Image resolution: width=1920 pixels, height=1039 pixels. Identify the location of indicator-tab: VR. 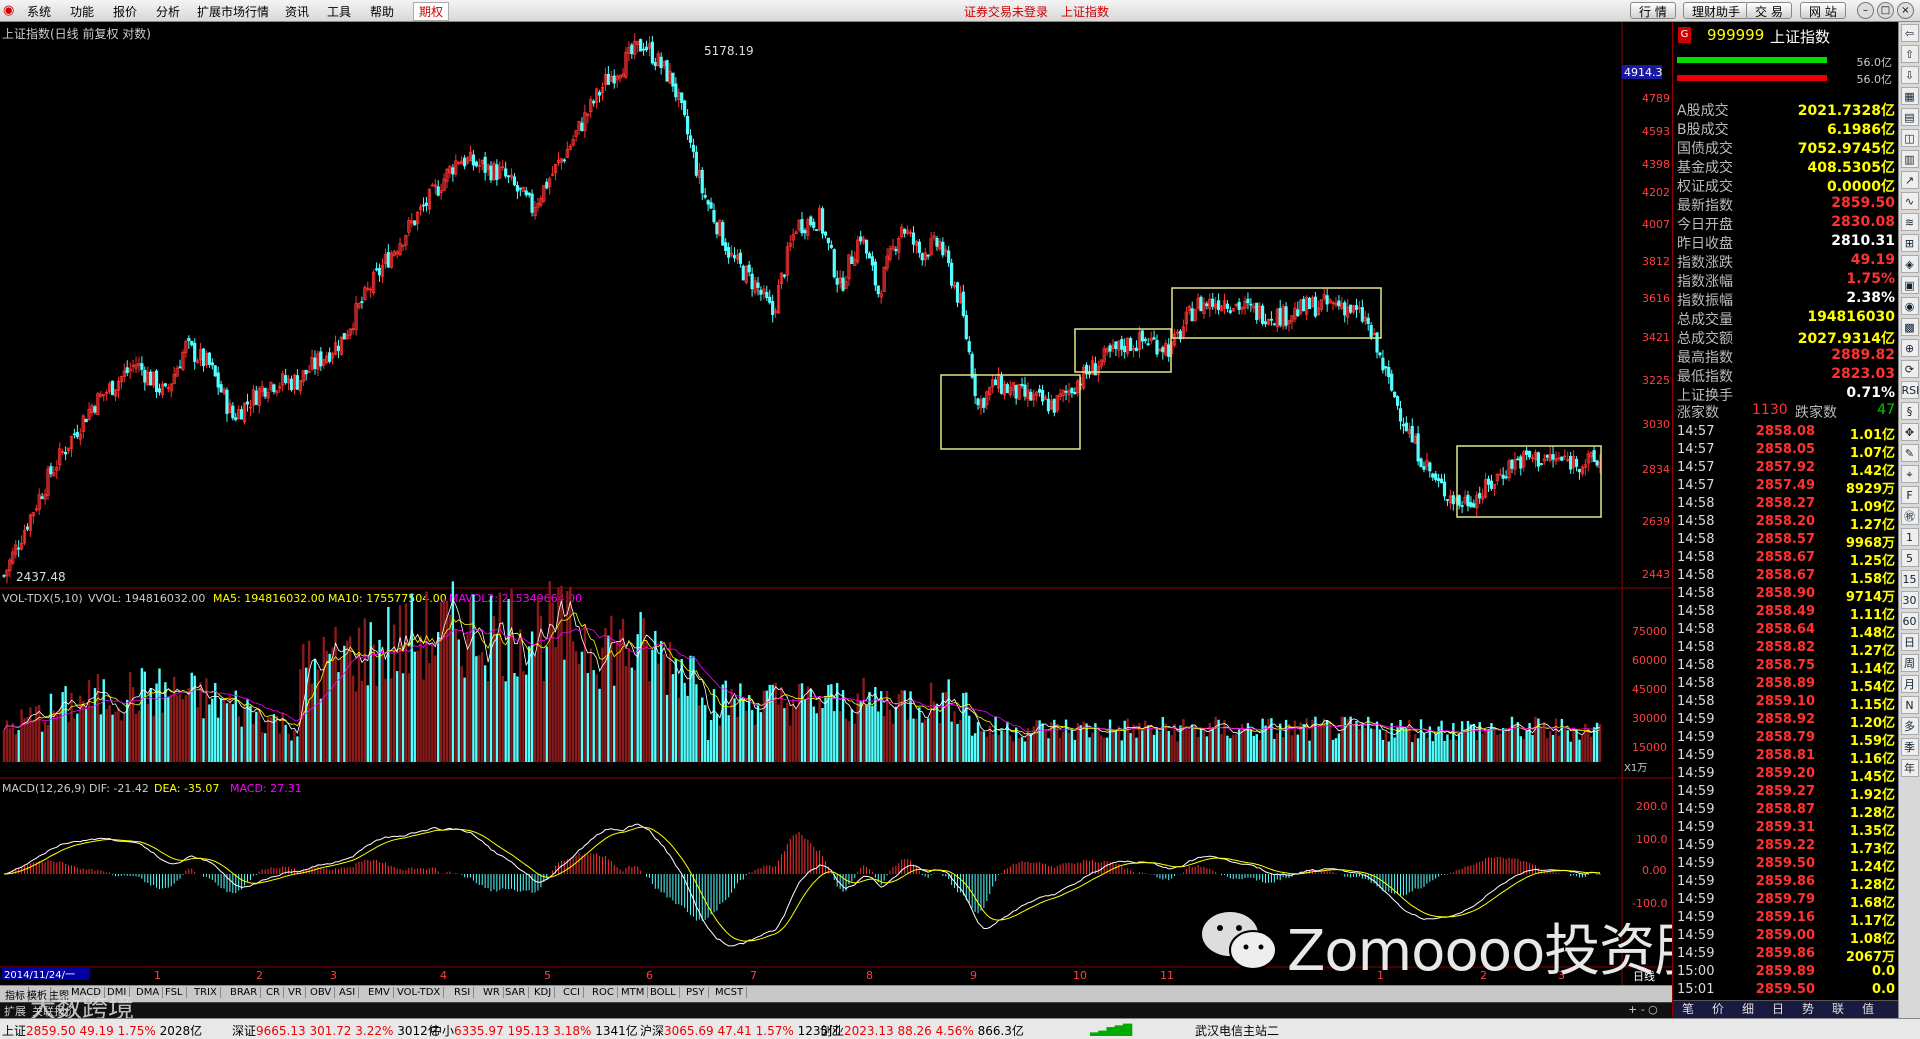
(295, 992).